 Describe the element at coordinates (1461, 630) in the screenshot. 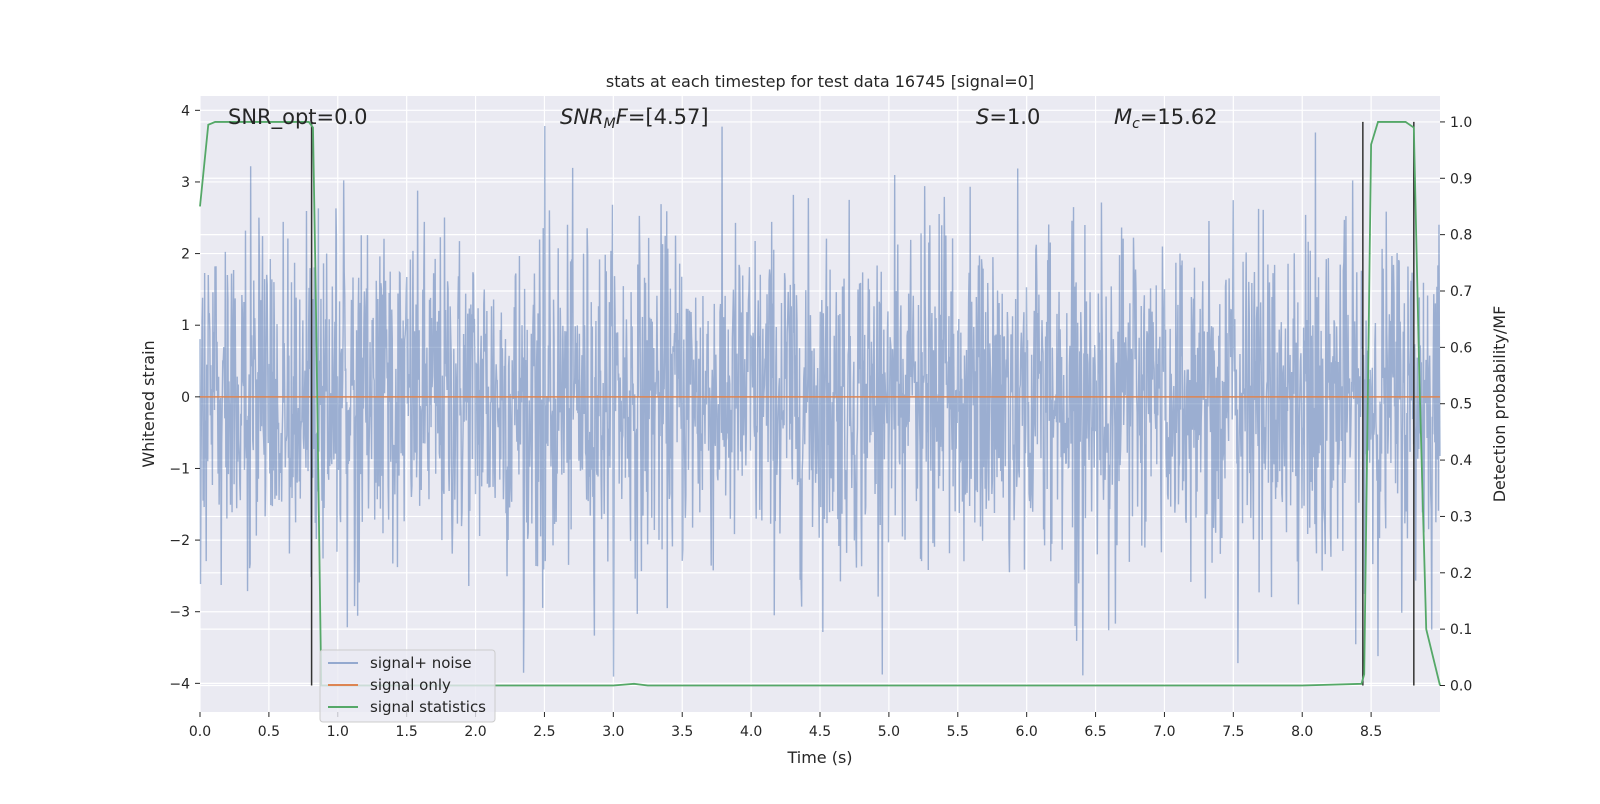

I see `y2-tick-label: 0.1` at that location.